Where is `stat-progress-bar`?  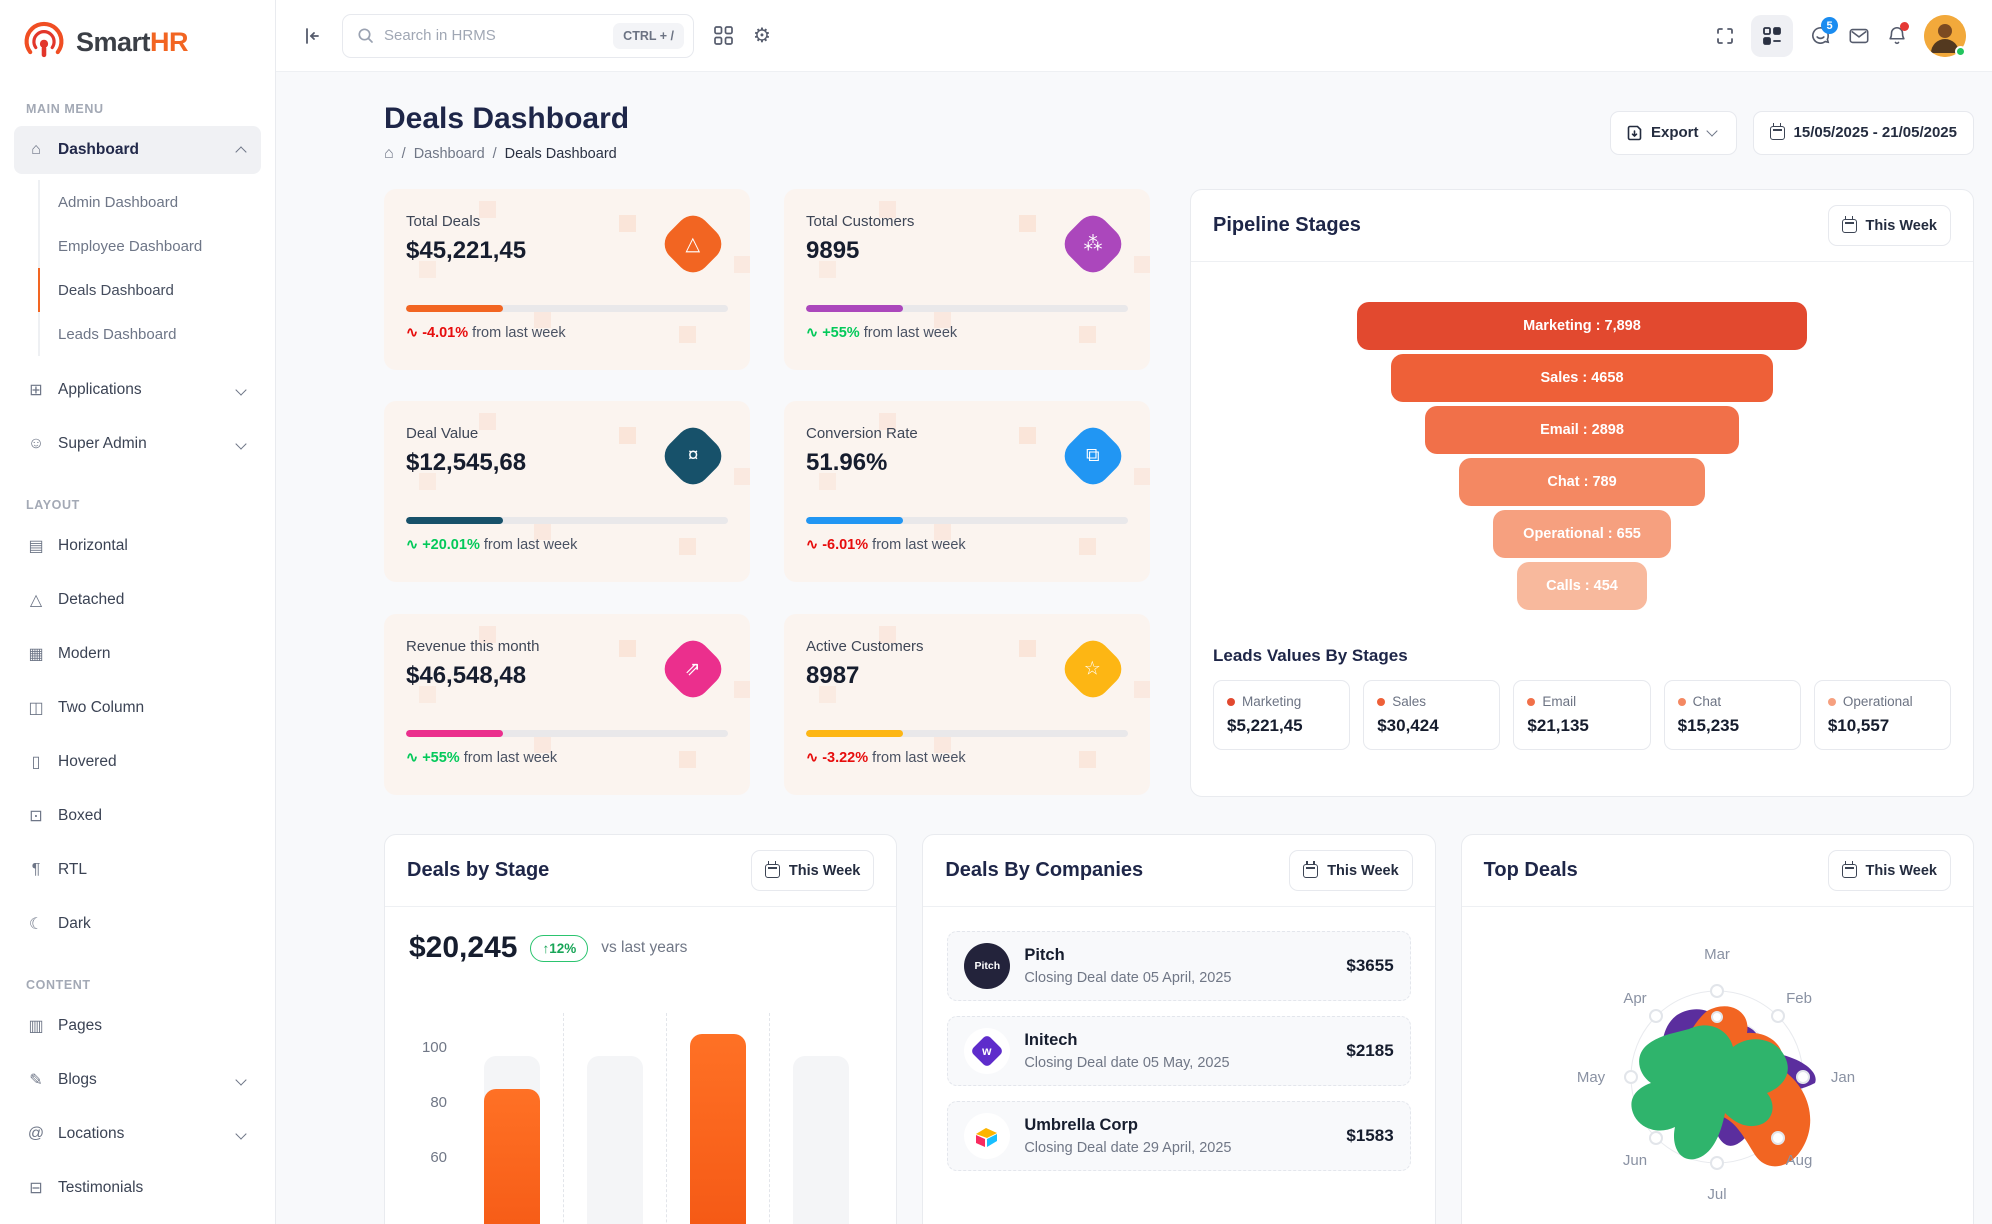
stat-progress-bar is located at coordinates (567, 521).